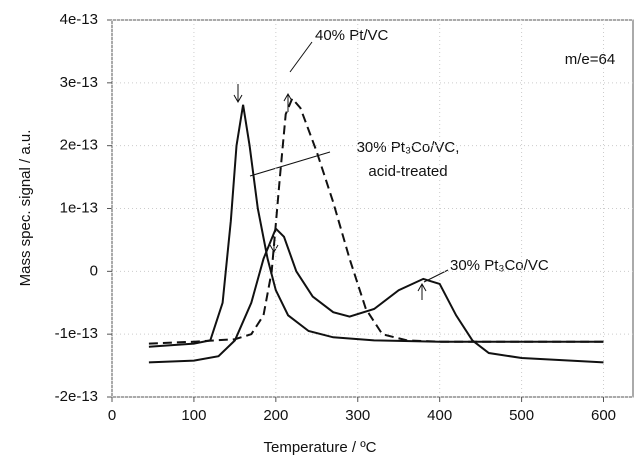 This screenshot has width=638, height=460. I want to click on annotation: 30% Pt₃Co/VC, so click(499, 265).